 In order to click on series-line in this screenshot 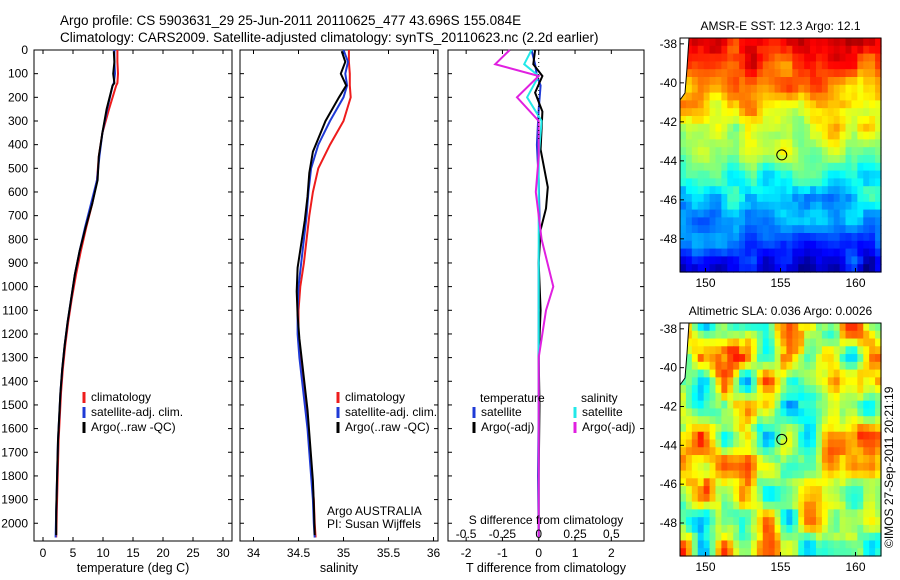, I will do `click(321, 293)`.